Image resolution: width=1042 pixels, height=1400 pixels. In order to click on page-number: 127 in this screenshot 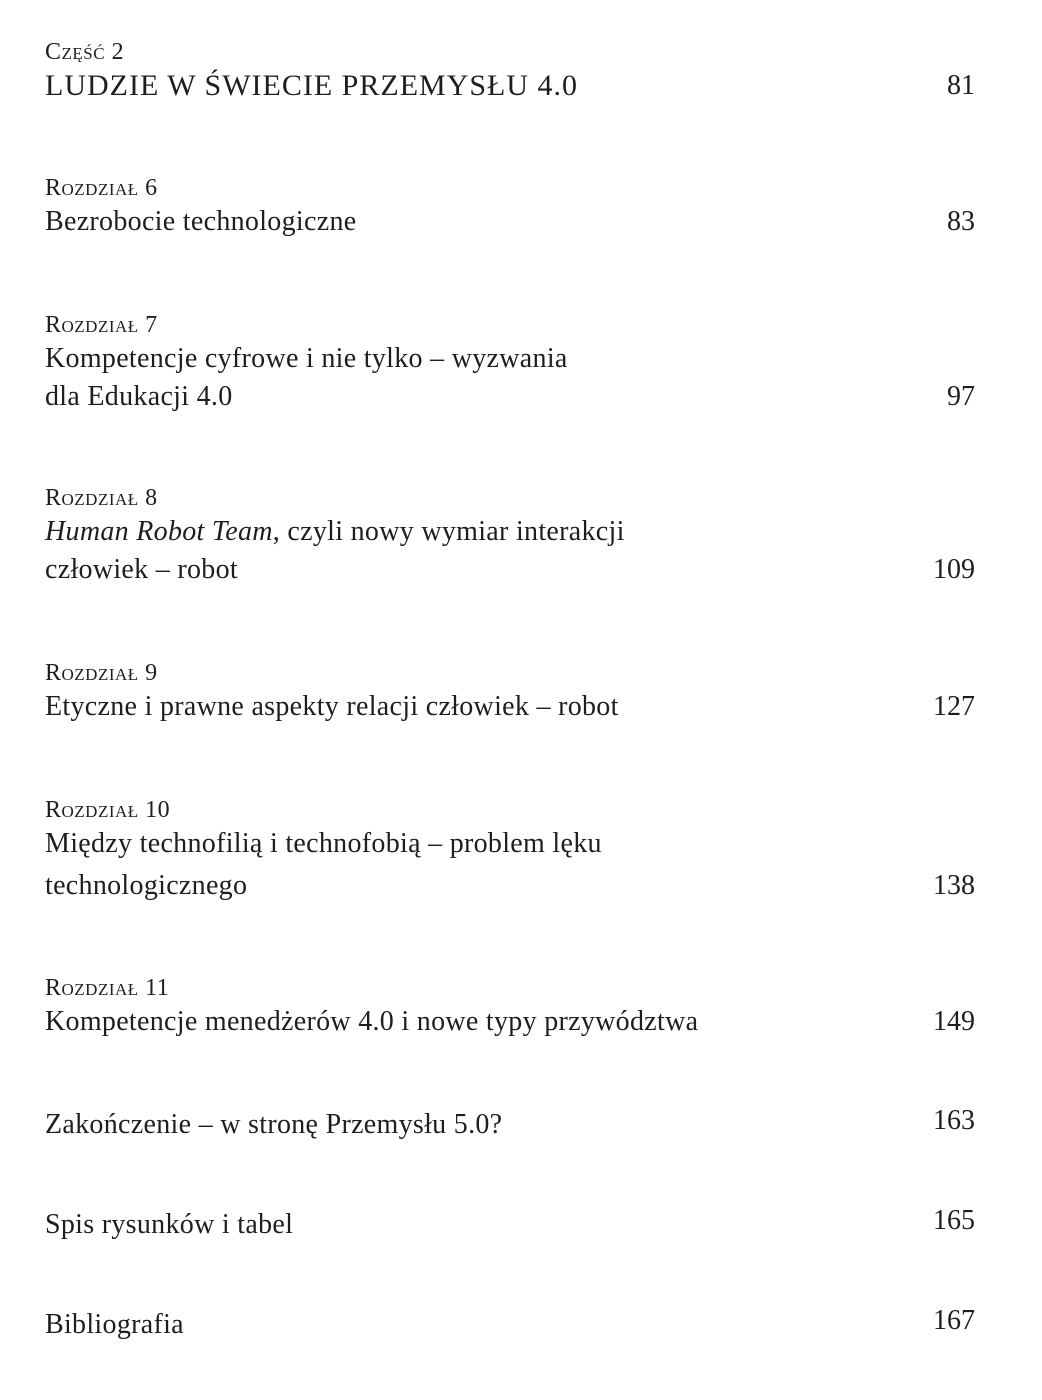, I will do `click(954, 706)`.